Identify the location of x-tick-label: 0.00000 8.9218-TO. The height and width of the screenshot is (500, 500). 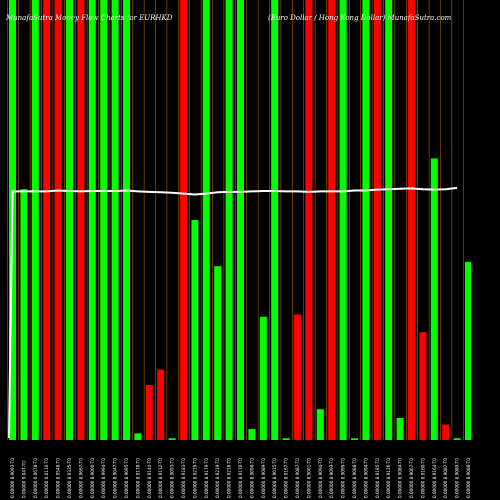
(229, 477).